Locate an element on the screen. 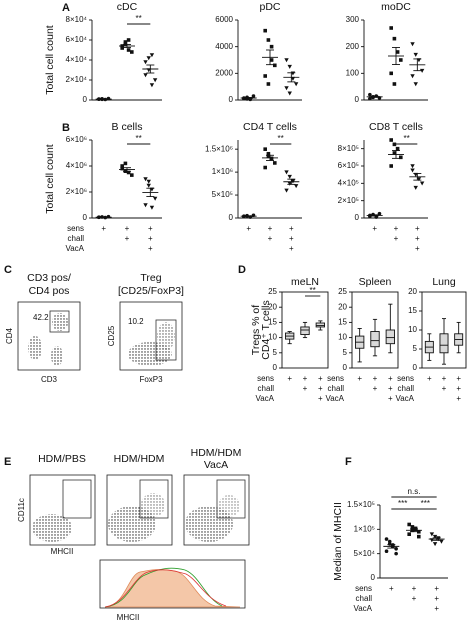 The image size is (474, 625). y-tick-label: 15 is located at coordinates (342, 322).